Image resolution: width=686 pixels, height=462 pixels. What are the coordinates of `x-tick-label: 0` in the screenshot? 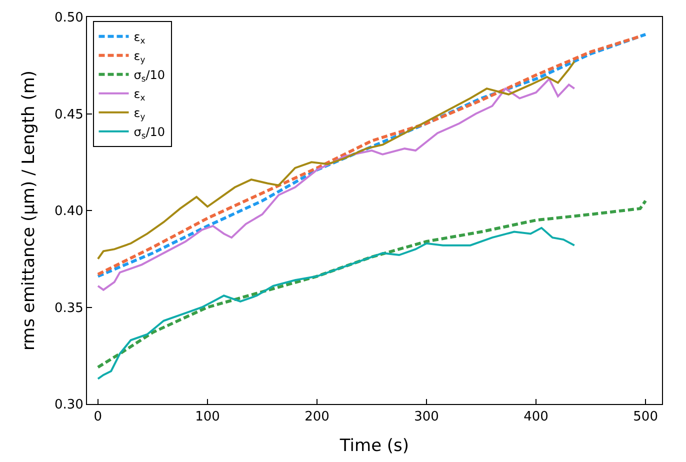 It's located at (98, 417).